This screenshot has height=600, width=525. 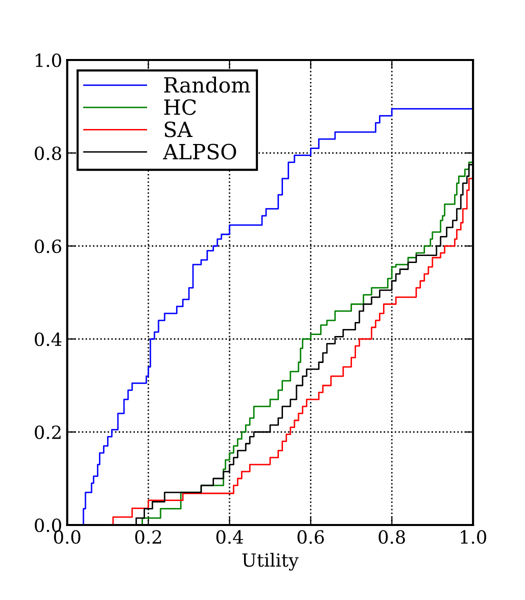 I want to click on legend-label: ALPSO, so click(x=199, y=152).